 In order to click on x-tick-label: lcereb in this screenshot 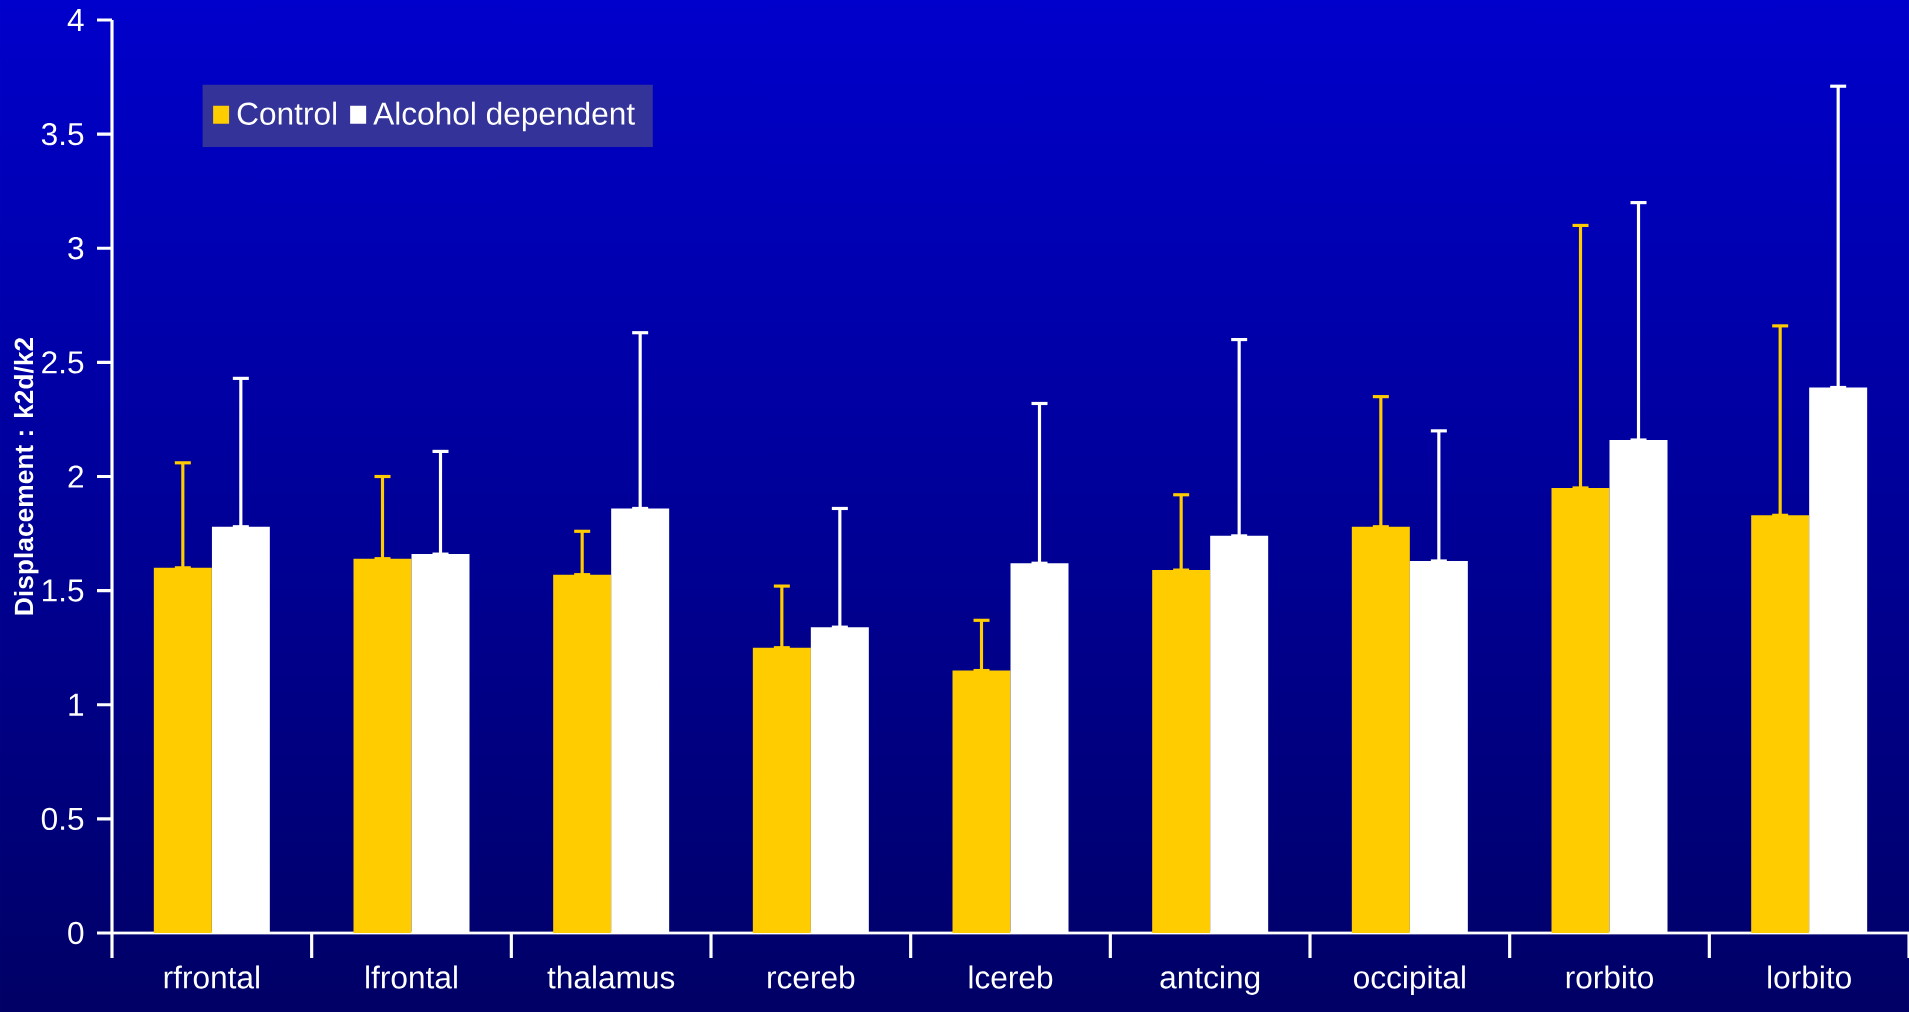, I will do `click(1011, 977)`.